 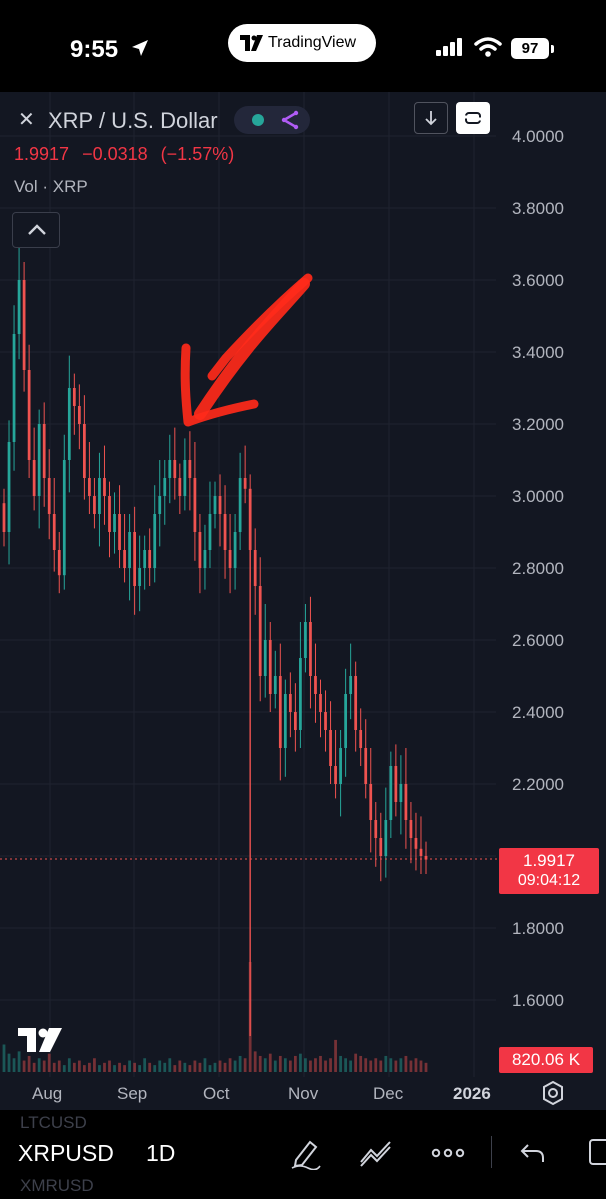 I want to click on pencil-drawing-icon, so click(x=305, y=1153).